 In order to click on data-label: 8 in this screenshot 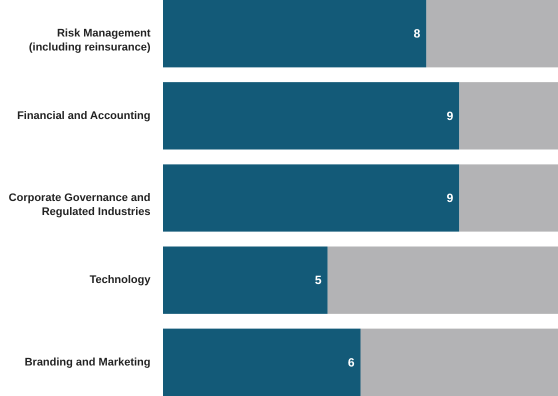, I will do `click(417, 33)`.